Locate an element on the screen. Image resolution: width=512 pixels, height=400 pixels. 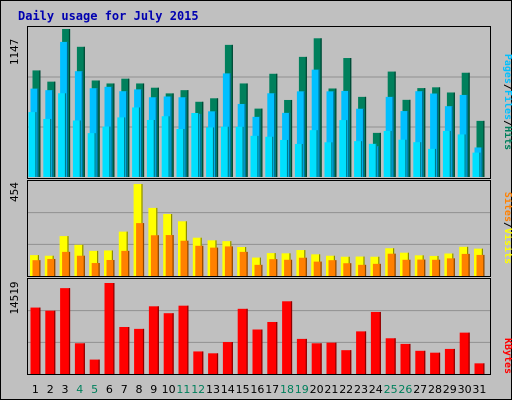
legend-entry: KBytes is located at coordinates (507, 356).